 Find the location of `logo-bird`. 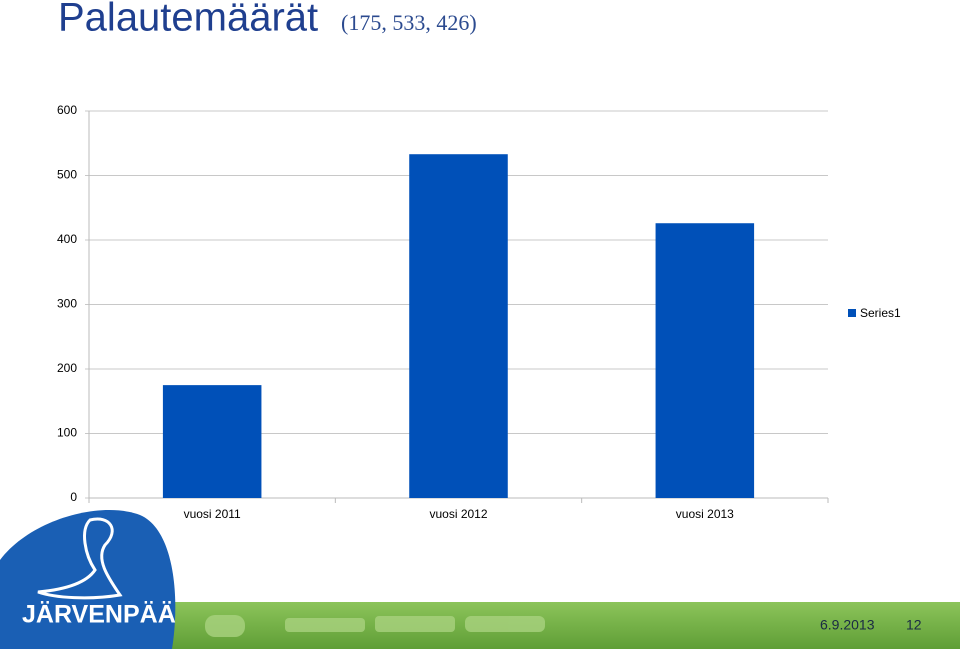

logo-bird is located at coordinates (80, 558).